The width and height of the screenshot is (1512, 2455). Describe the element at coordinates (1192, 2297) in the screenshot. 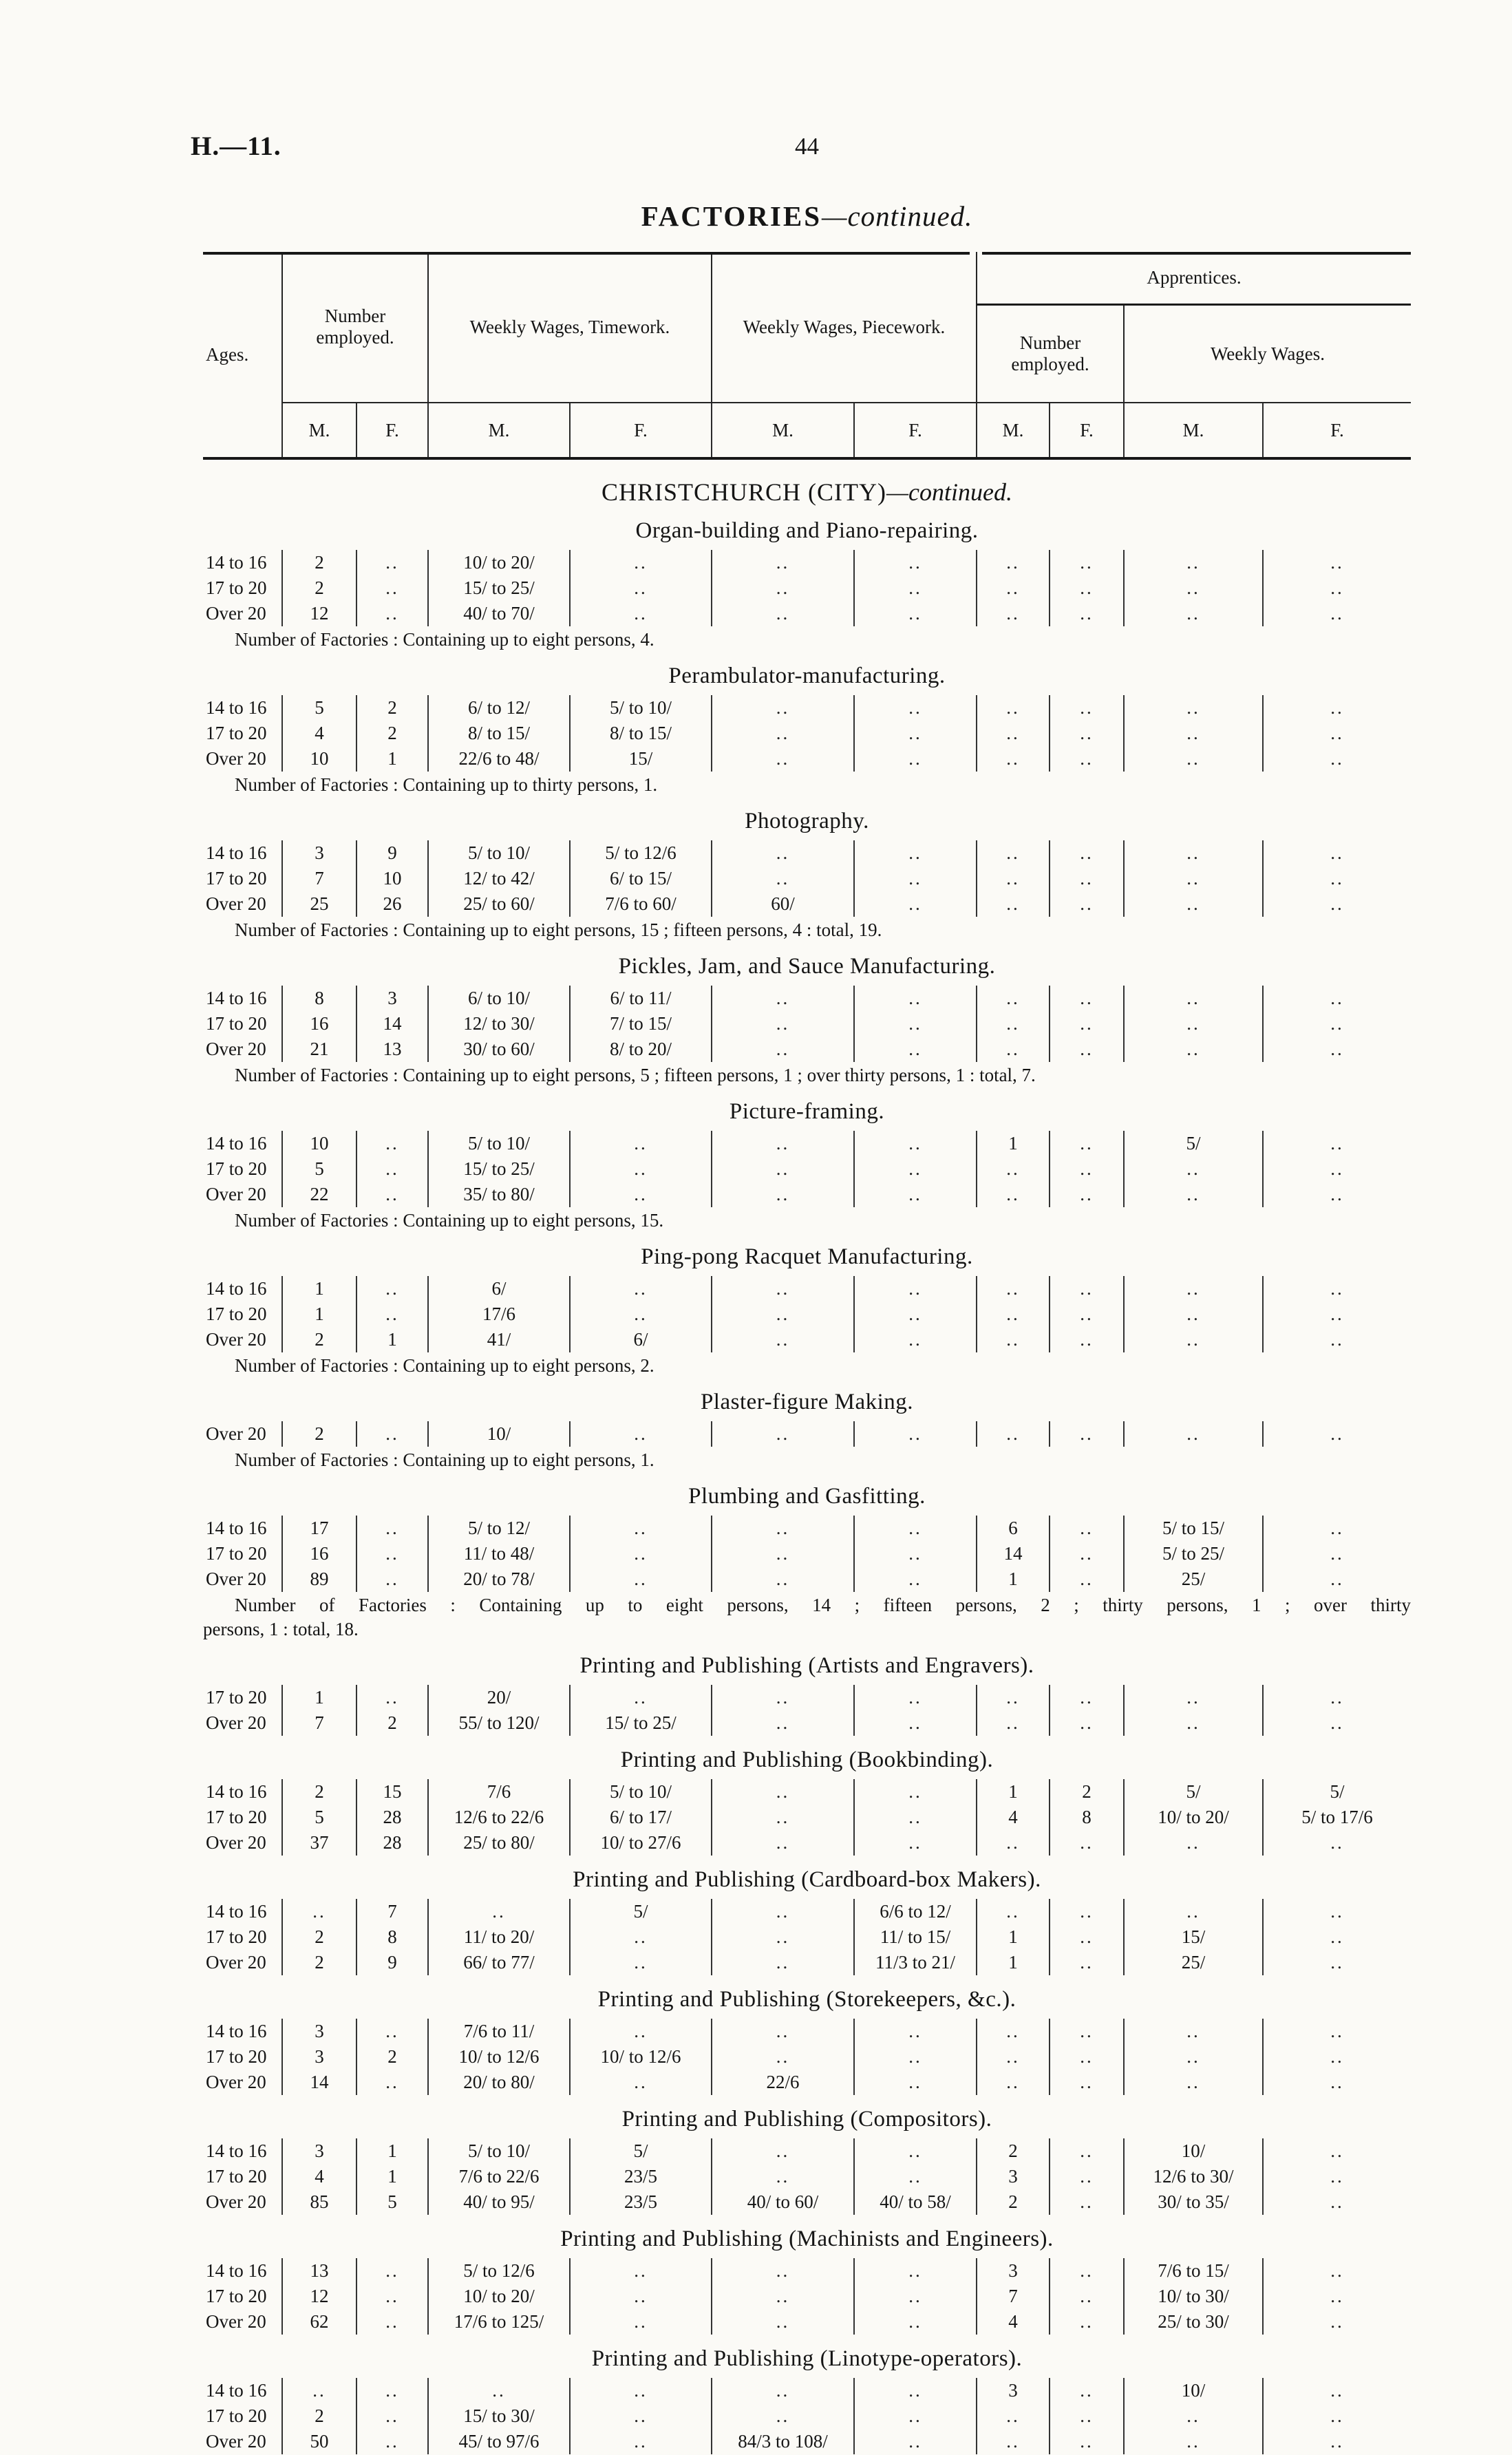

I see `data-cell: 10/ to 30/` at that location.